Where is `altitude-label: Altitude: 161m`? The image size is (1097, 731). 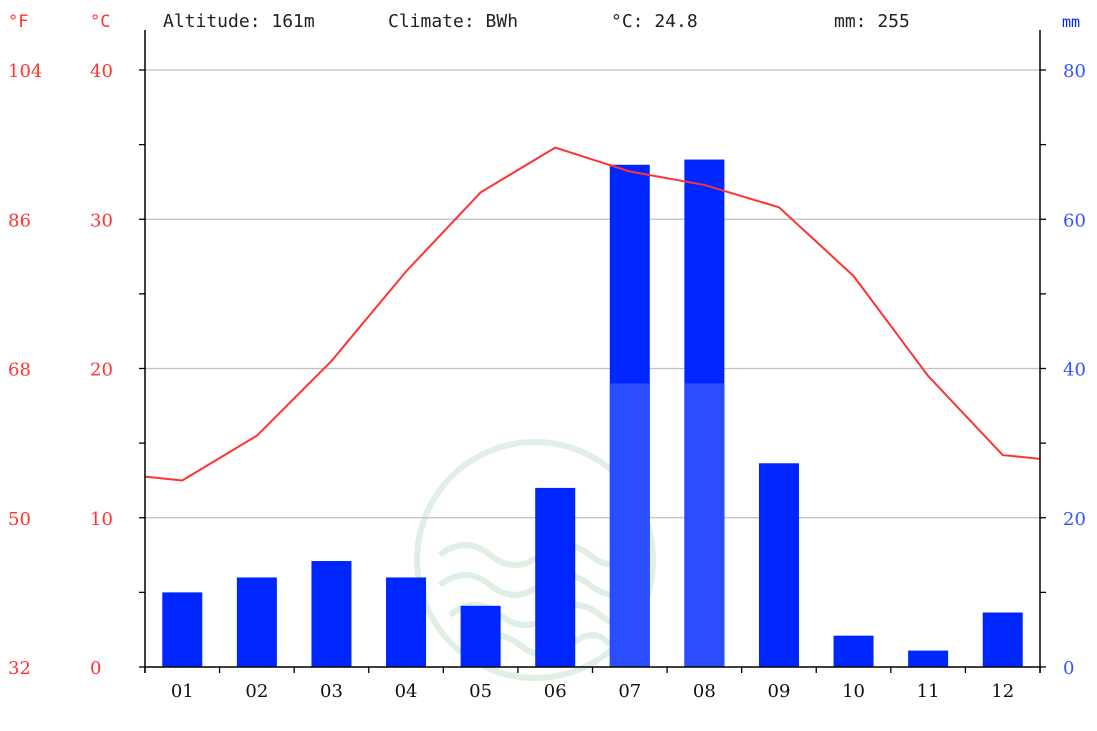 altitude-label: Altitude: 161m is located at coordinates (239, 21).